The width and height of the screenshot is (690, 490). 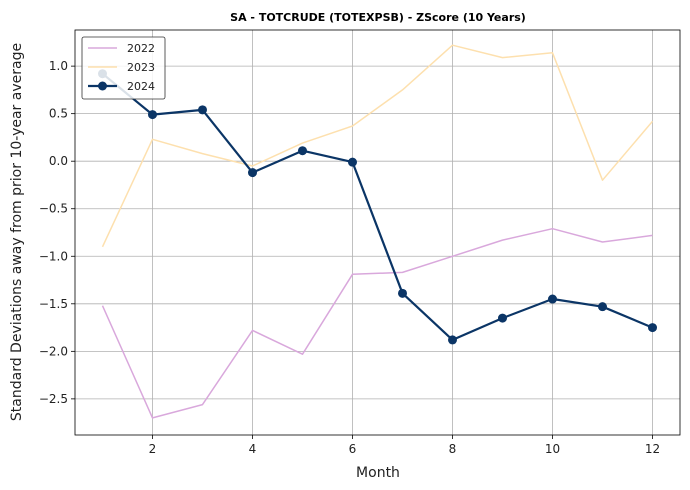 What do you see at coordinates (141, 48) in the screenshot?
I see `legend-label-2022: 2022` at bounding box center [141, 48].